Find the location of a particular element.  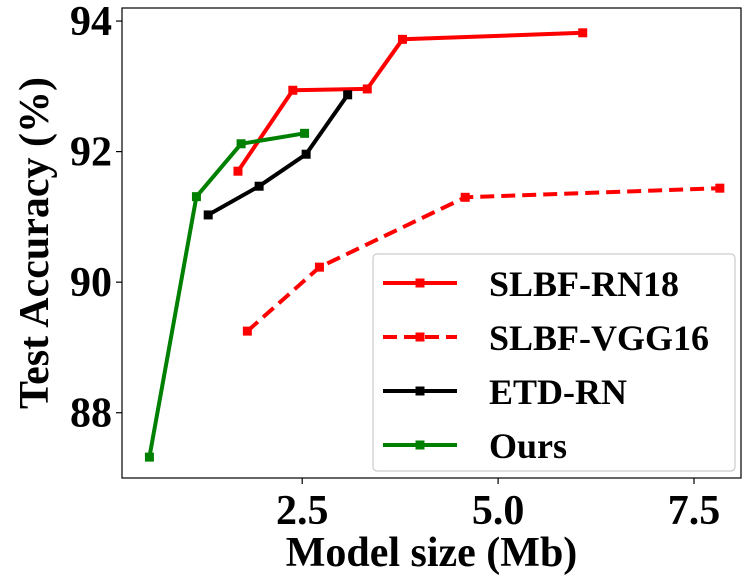

series-line-slbf-rn18 is located at coordinates (409, 101).